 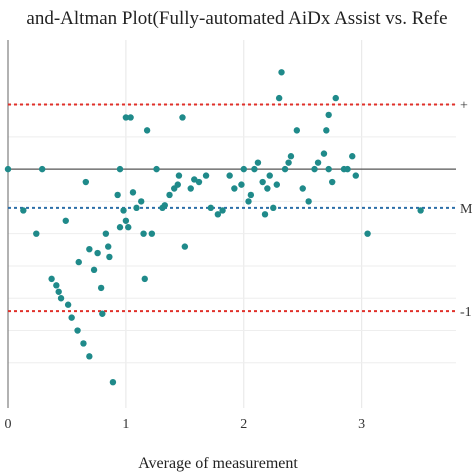 What do you see at coordinates (466, 312) in the screenshot?
I see `reference-line-label: -1` at bounding box center [466, 312].